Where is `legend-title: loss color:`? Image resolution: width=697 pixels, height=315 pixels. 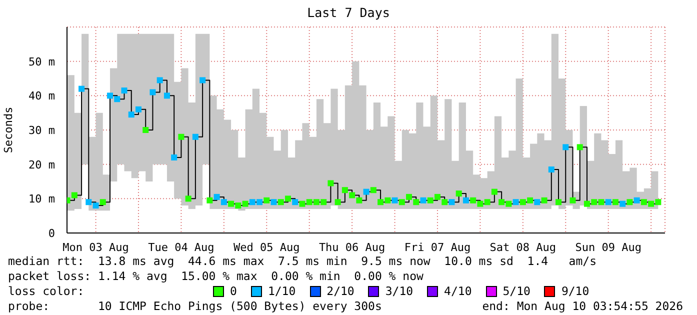 legend-title: loss color: is located at coordinates (47, 291).